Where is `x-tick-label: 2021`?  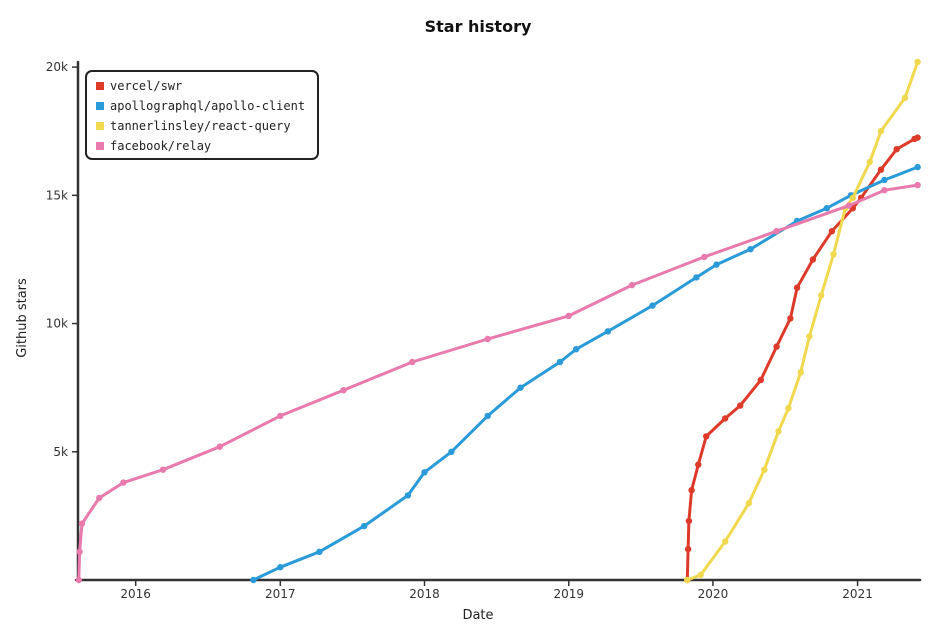
x-tick-label: 2021 is located at coordinates (857, 594).